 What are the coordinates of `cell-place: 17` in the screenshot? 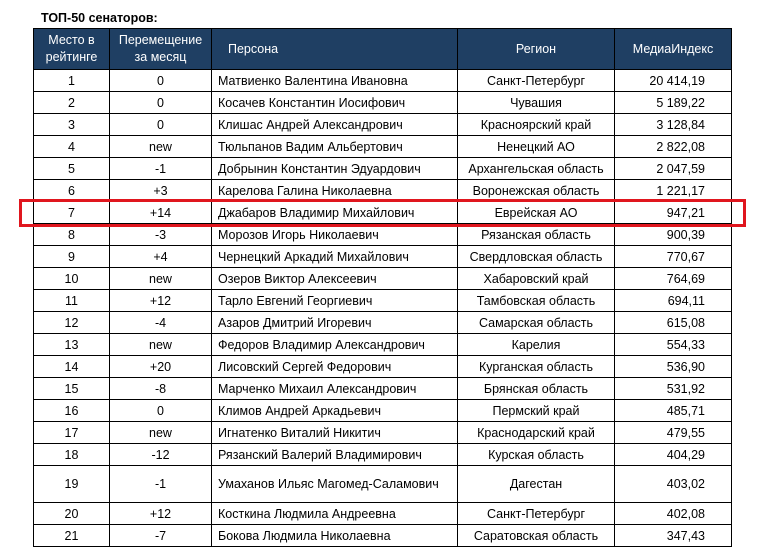 It's located at (71, 432).